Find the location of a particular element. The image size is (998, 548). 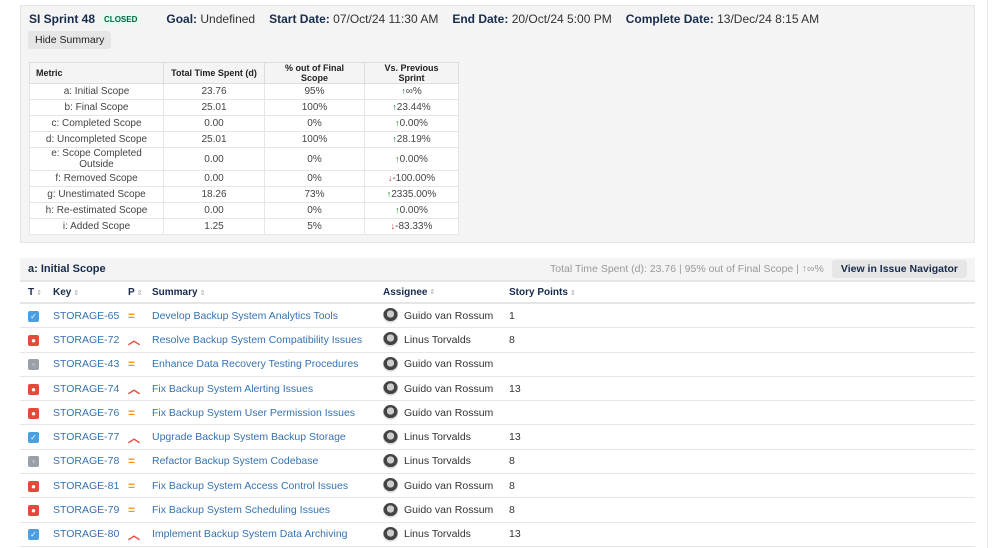

issue-key-link: STORAGE-79 is located at coordinates (86, 510).